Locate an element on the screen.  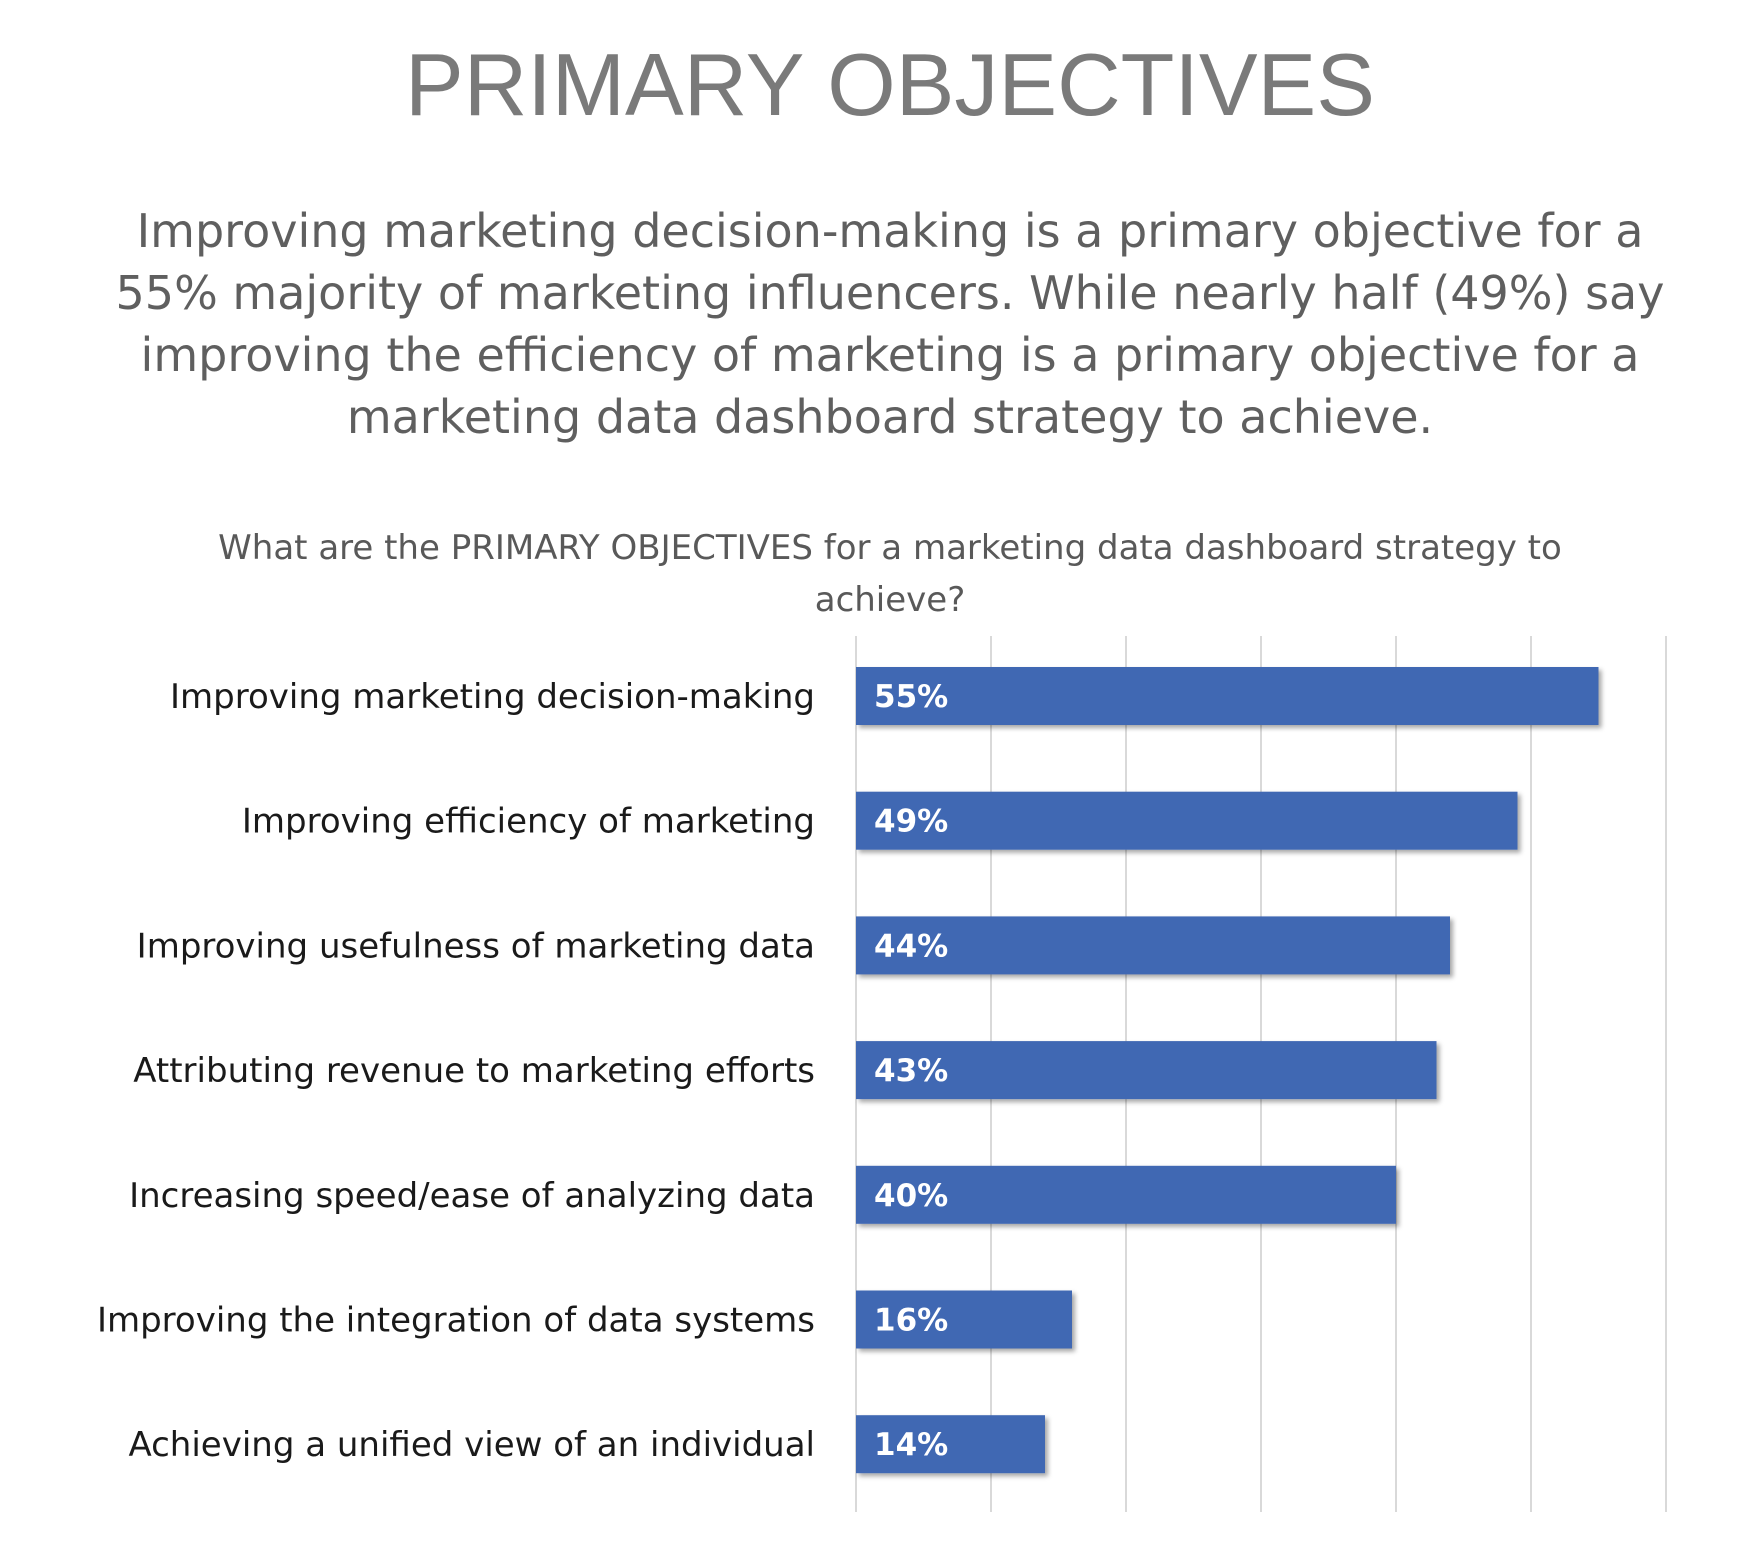
data-label: 43% is located at coordinates (911, 1071).